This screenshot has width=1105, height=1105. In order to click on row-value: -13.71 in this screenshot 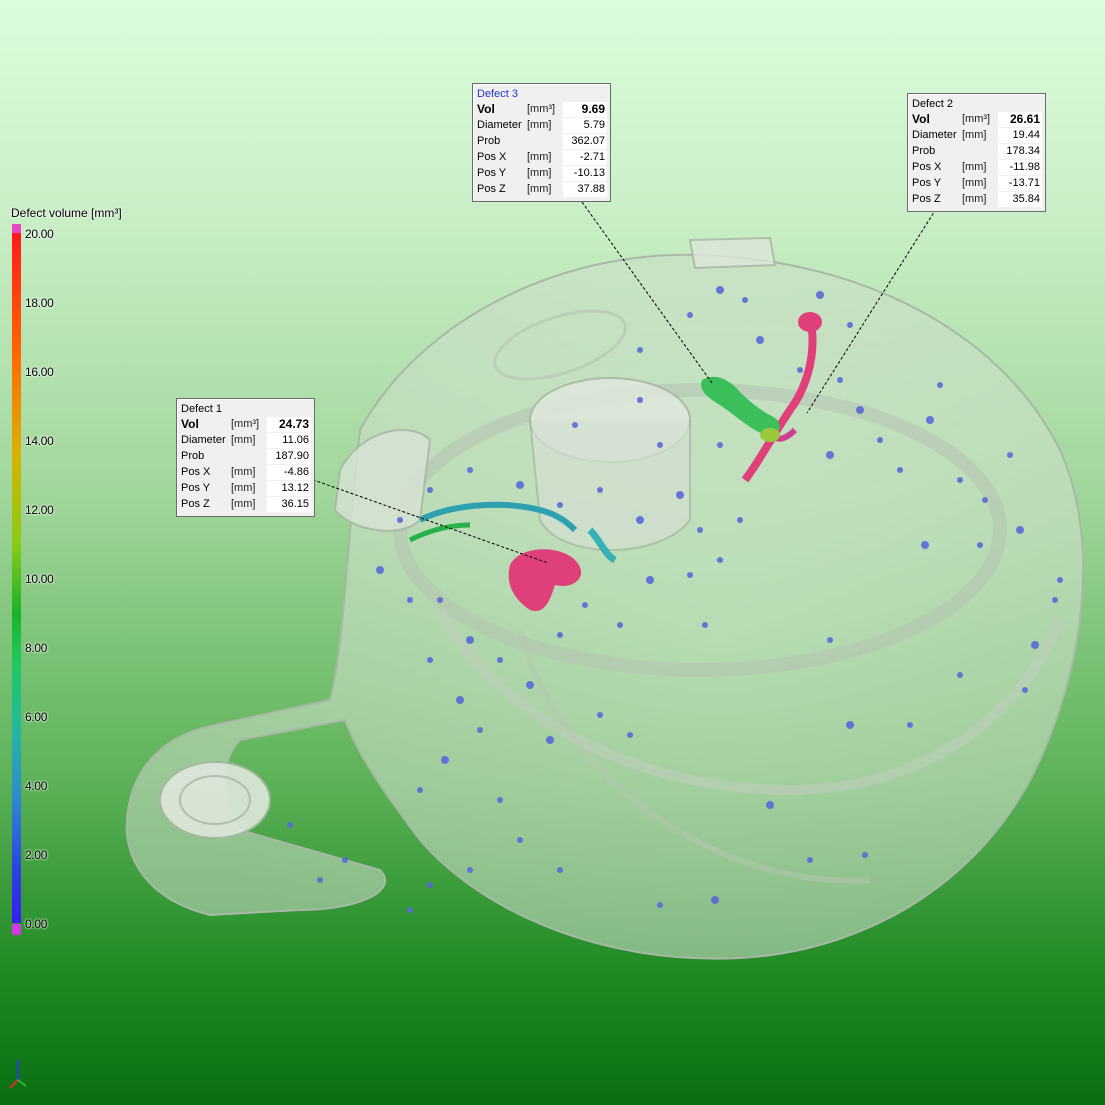, I will do `click(1020, 183)`.